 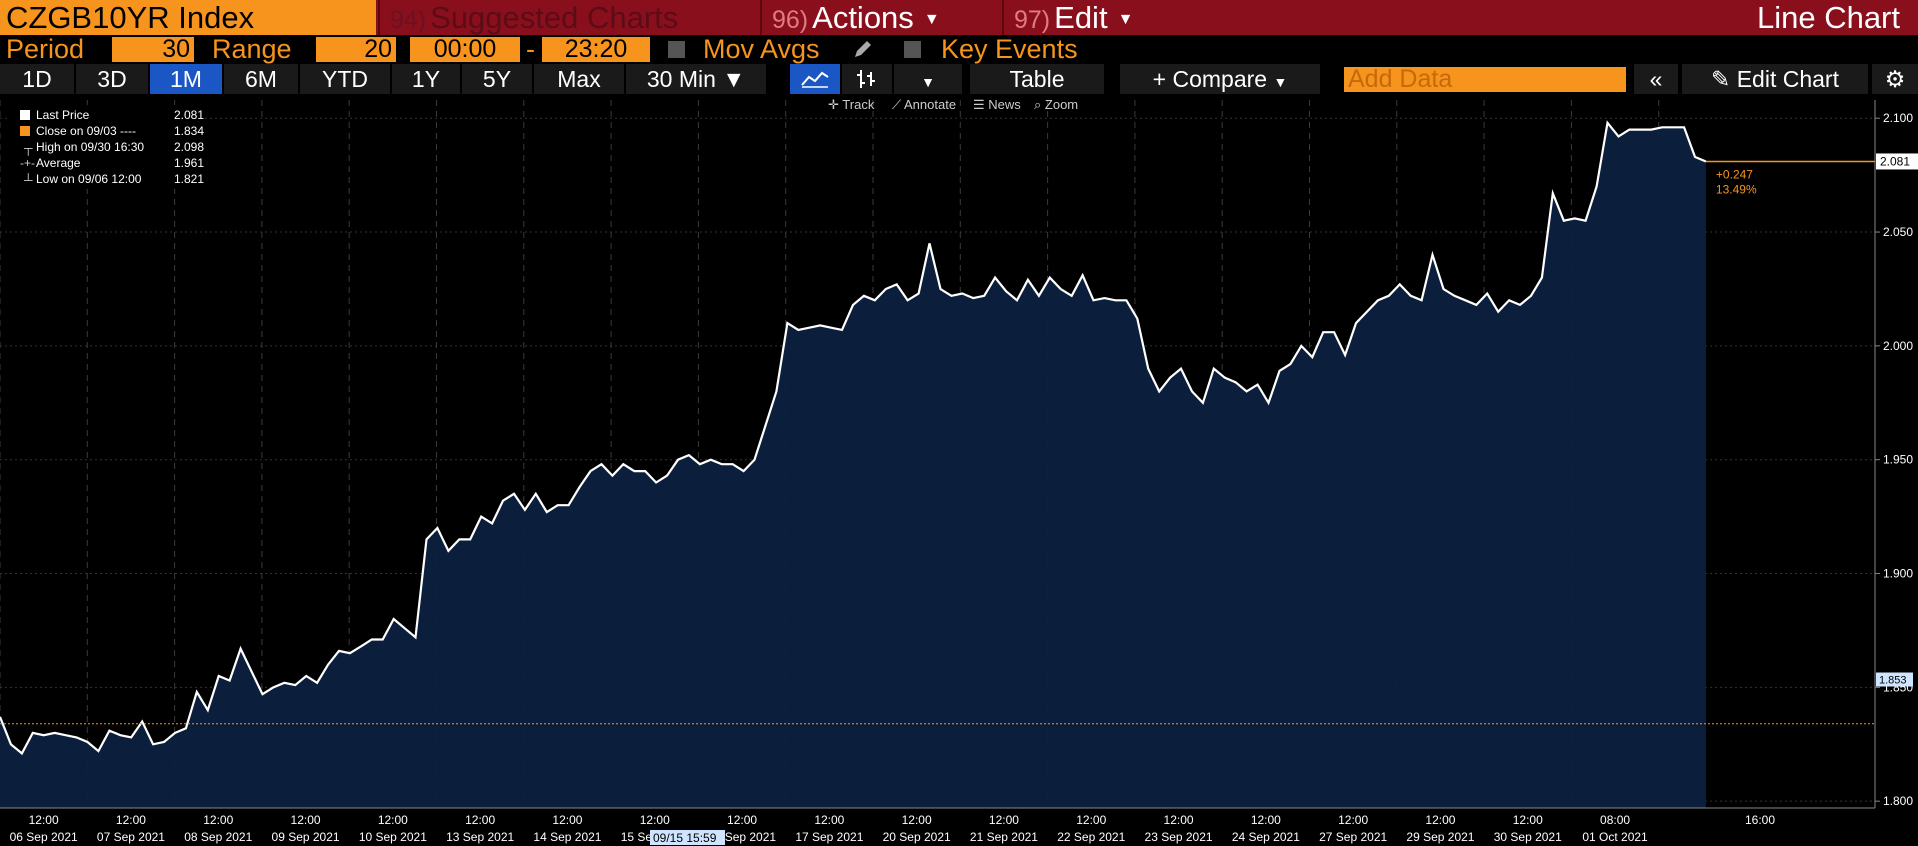 What do you see at coordinates (186, 79) in the screenshot?
I see `range-1m-button: 1M` at bounding box center [186, 79].